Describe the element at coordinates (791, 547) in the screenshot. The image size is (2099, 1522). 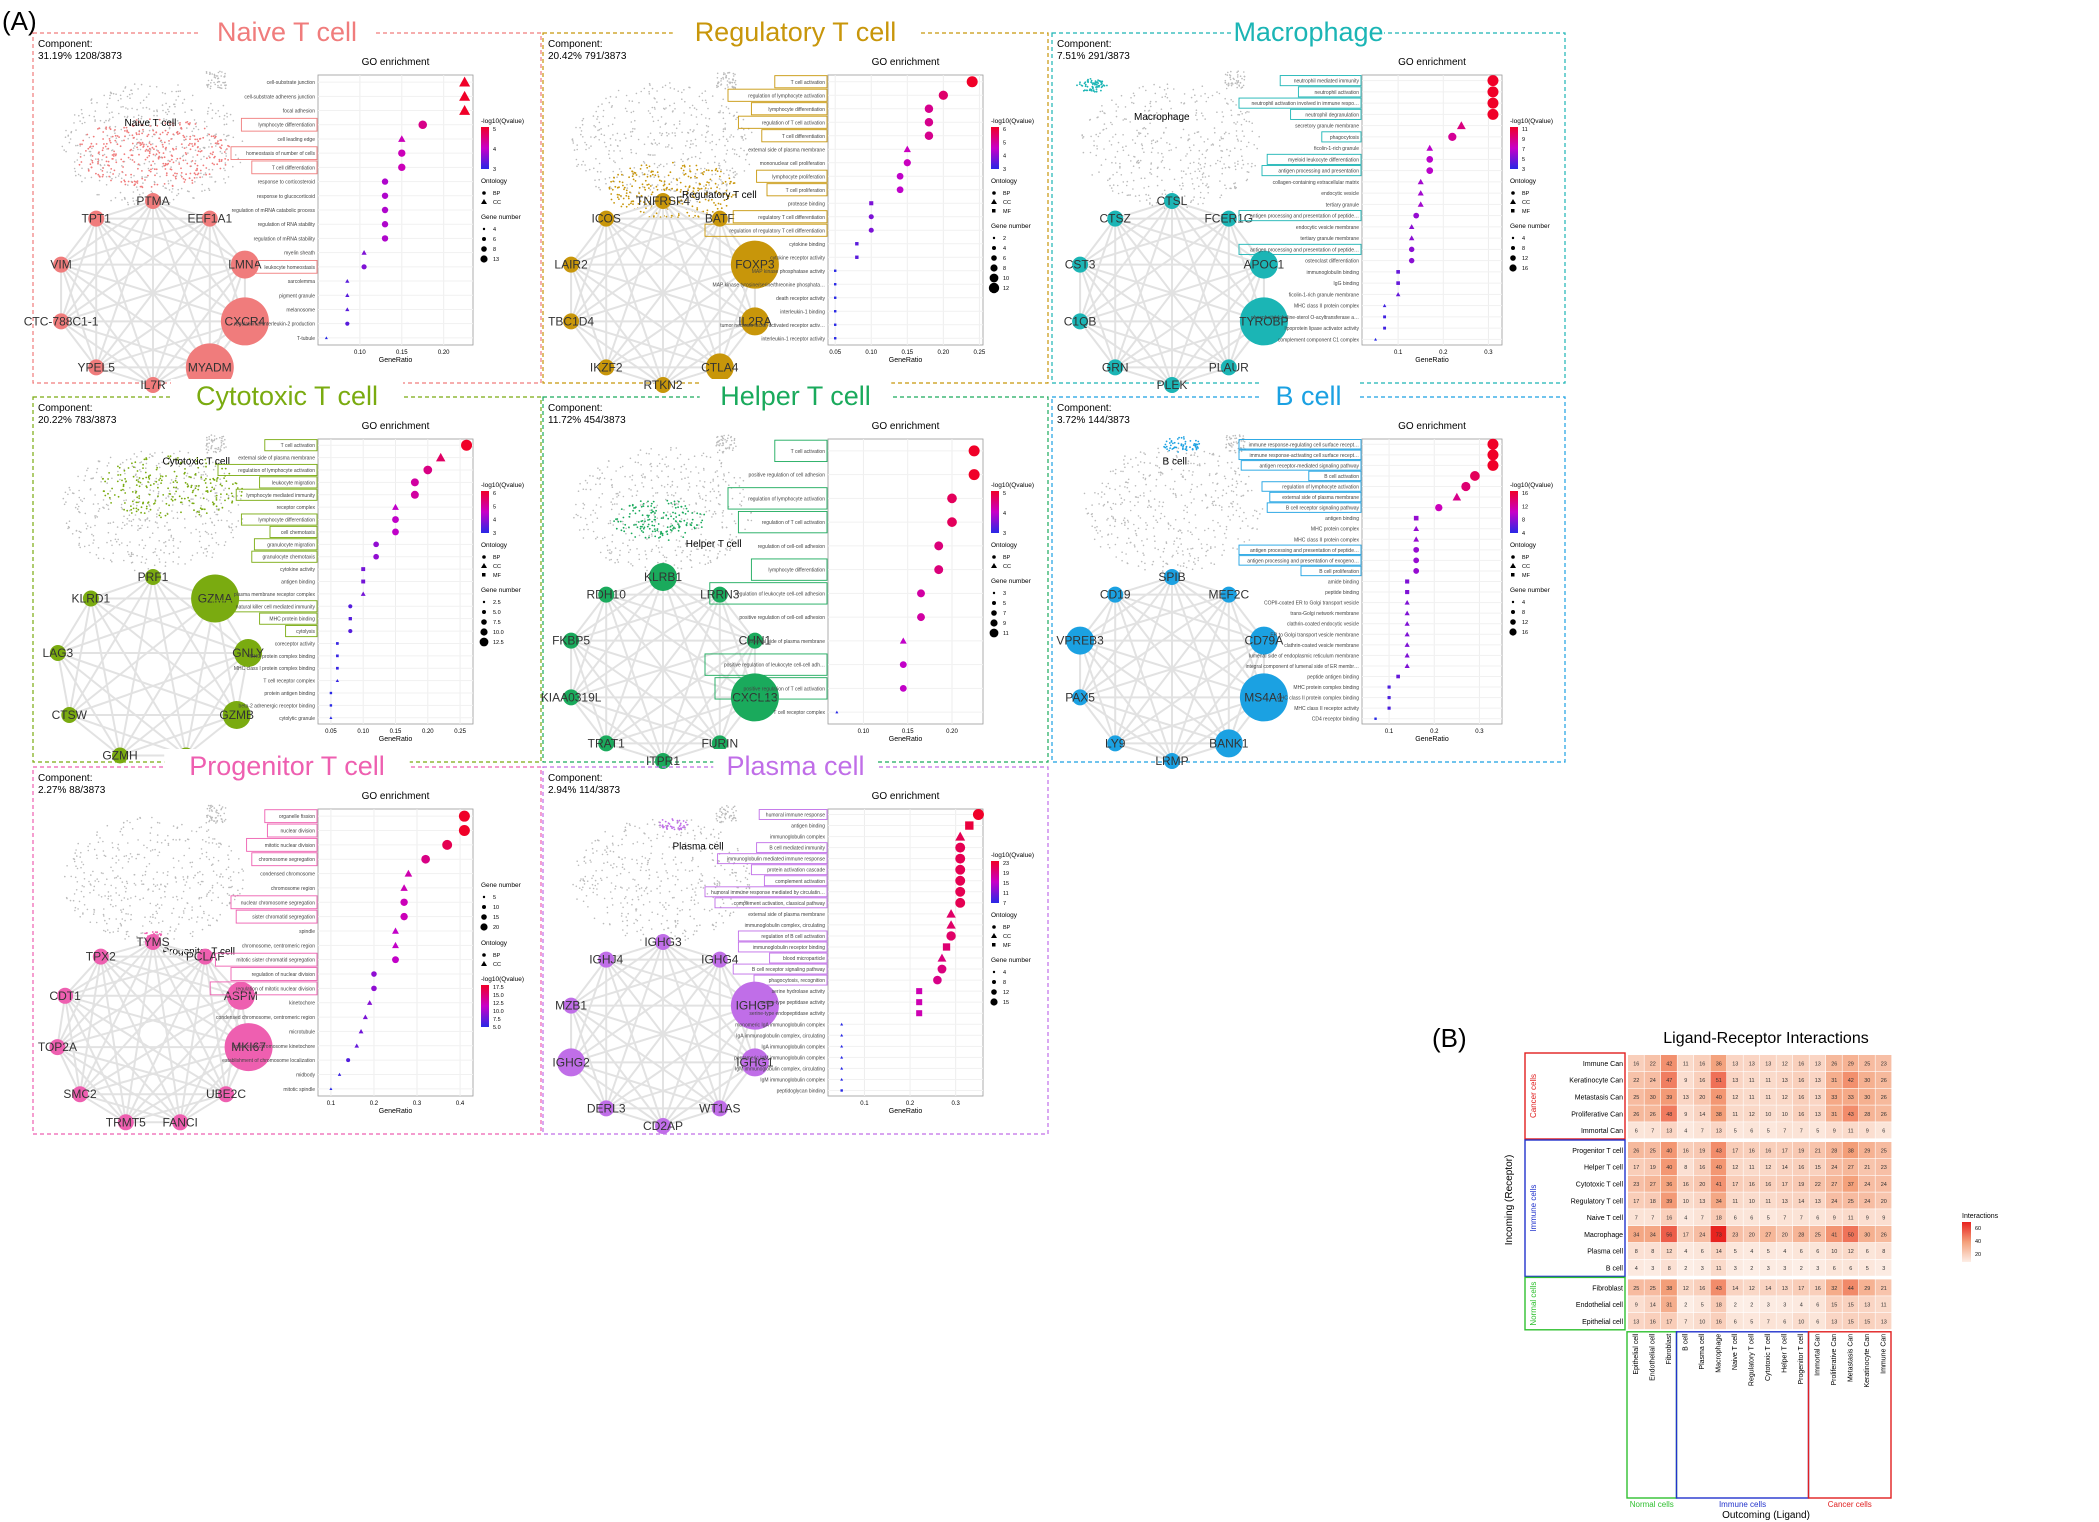
I see `go-term-label: regulation of cell-cell adhesion` at that location.